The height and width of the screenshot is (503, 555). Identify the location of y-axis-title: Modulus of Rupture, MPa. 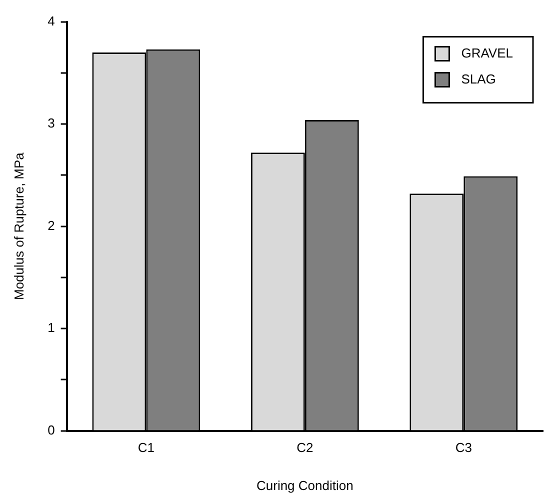
(18, 226).